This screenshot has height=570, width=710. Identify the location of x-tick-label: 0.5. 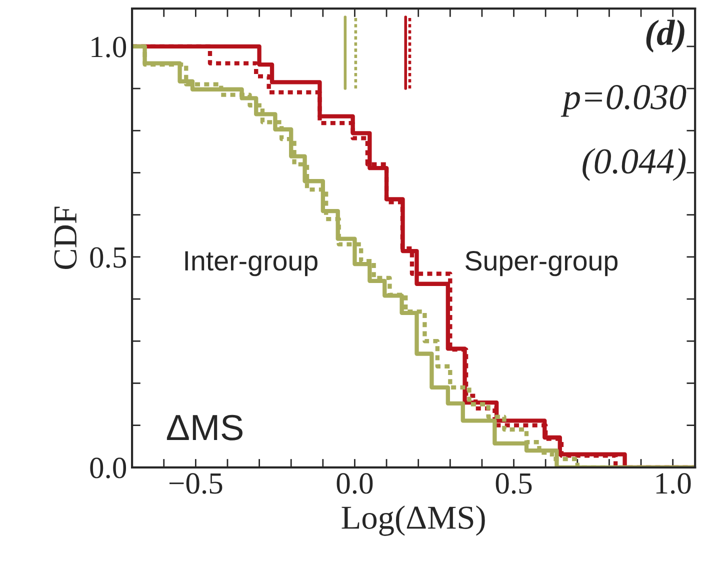
(514, 483).